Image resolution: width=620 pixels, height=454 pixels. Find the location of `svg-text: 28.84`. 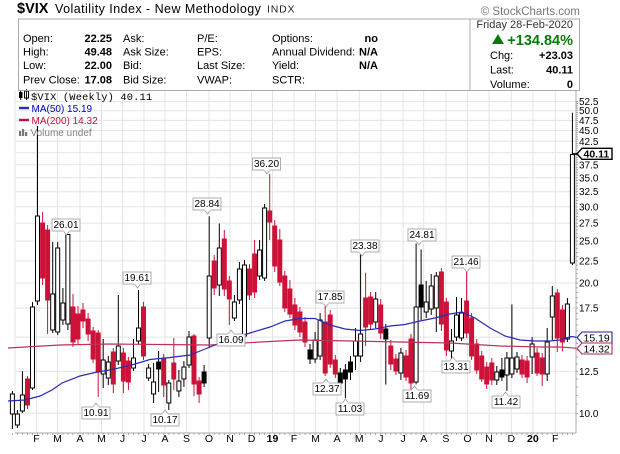

svg-text: 28.84 is located at coordinates (206, 204).